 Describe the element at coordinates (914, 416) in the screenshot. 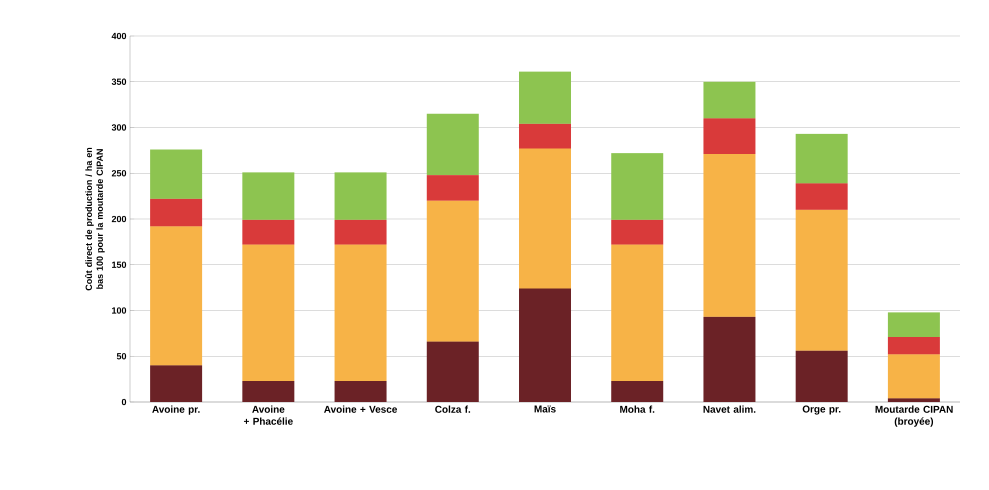

I see `x-tick-label: Moutarde CIPAN (broyée)` at that location.